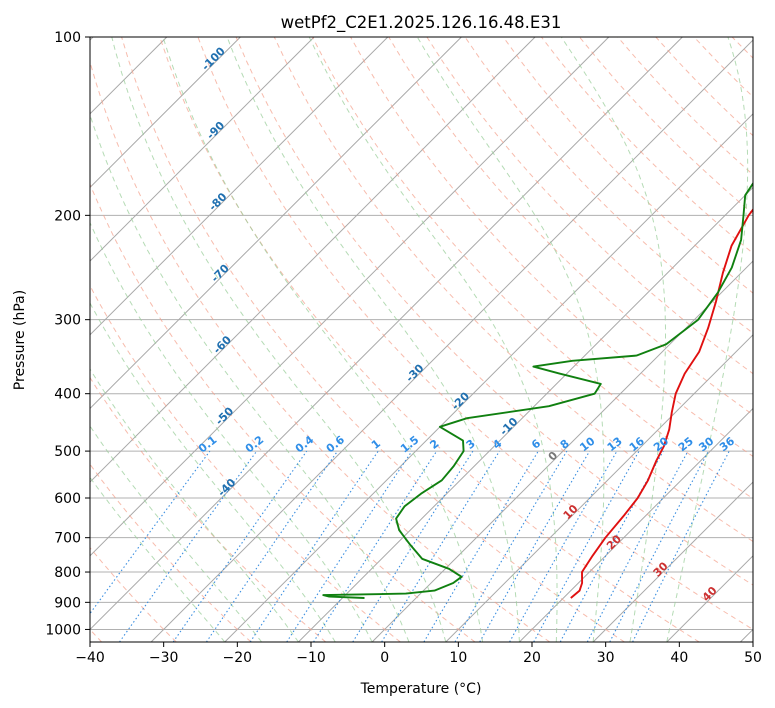 The width and height of the screenshot is (775, 708). Describe the element at coordinates (164, 658) in the screenshot. I see `x-tick-label: −30` at that location.